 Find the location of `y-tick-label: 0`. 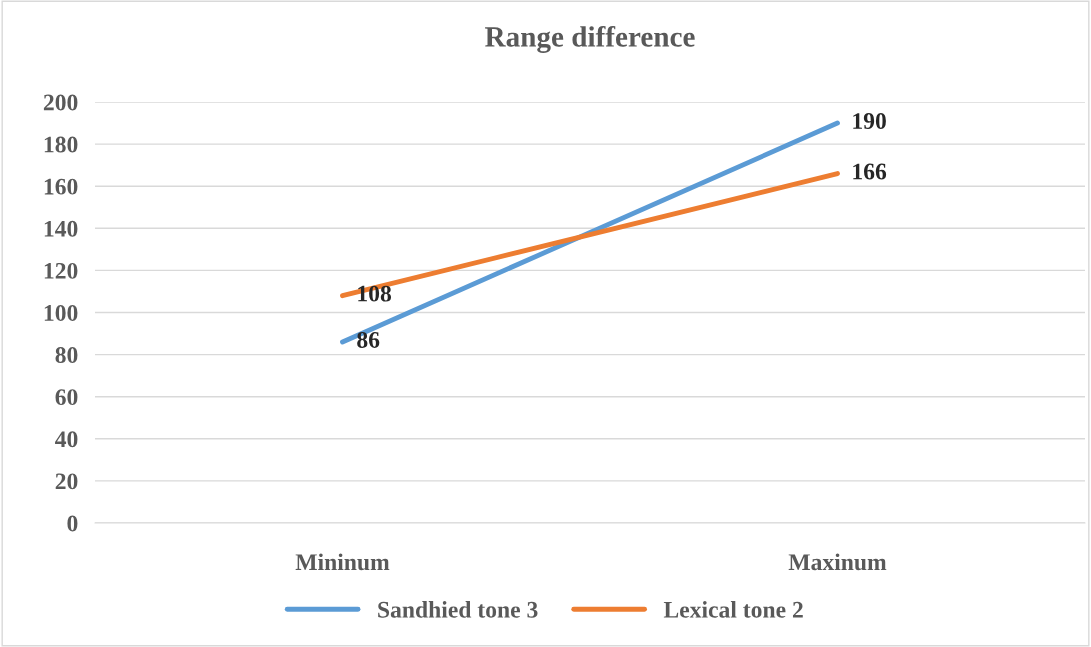

y-tick-label: 0 is located at coordinates (72, 523).